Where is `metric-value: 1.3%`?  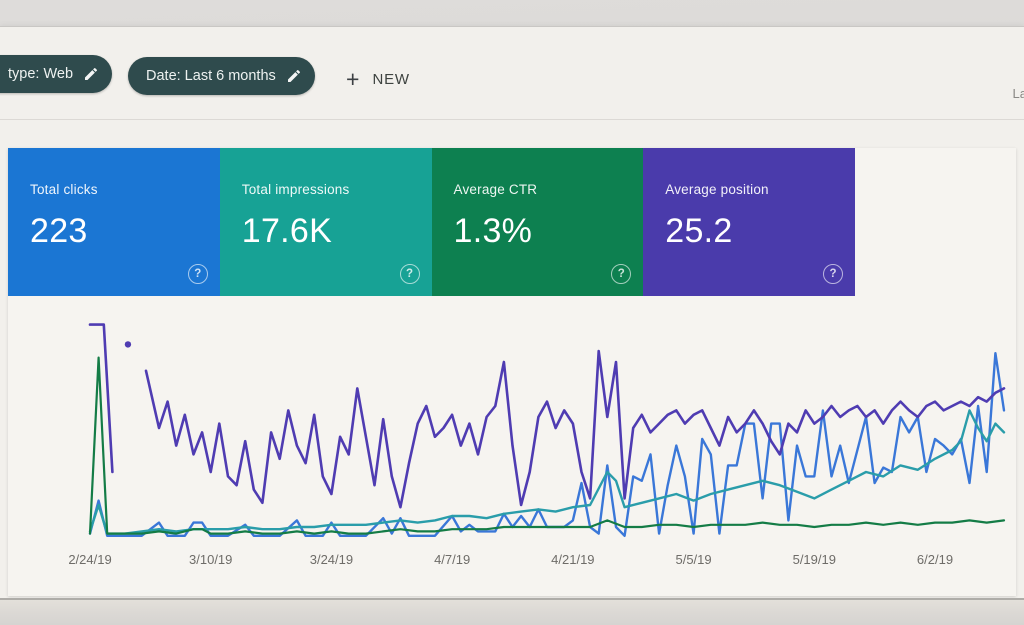 metric-value: 1.3% is located at coordinates (493, 231).